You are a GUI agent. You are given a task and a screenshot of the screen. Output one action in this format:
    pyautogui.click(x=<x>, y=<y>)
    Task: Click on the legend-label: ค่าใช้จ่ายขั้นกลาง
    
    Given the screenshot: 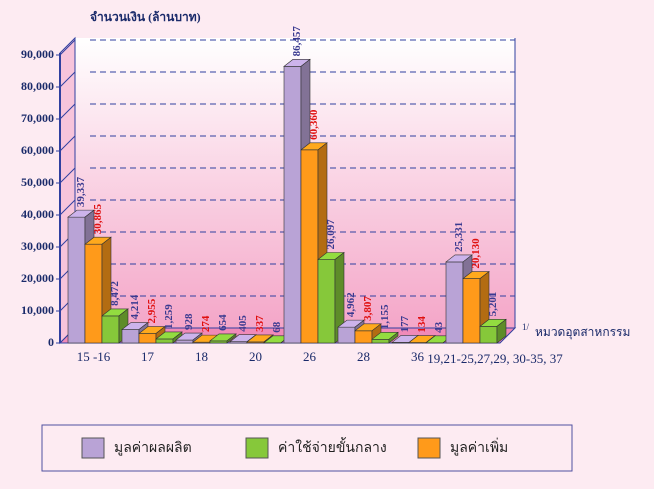 What is the action you would take?
    pyautogui.click(x=332, y=446)
    